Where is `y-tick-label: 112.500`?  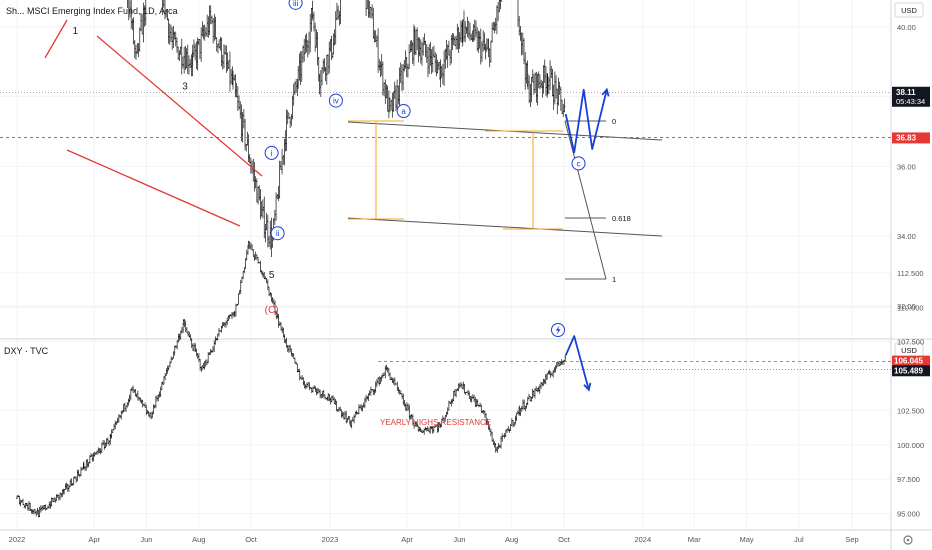
y-tick-label: 112.500 is located at coordinates (910, 273).